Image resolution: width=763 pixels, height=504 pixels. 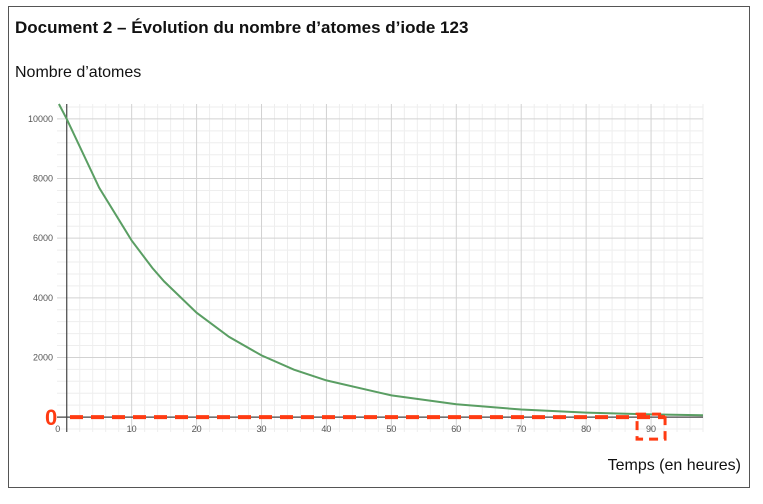 I want to click on y-tick-label: 6000, so click(x=43, y=238).